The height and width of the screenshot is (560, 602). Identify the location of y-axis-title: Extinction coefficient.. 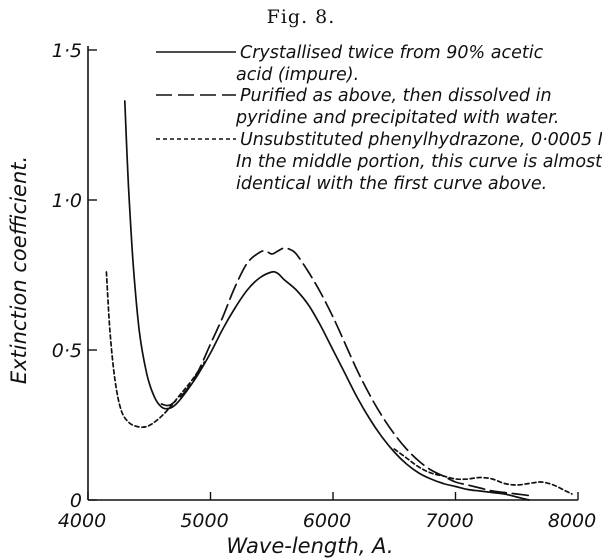
(19, 270).